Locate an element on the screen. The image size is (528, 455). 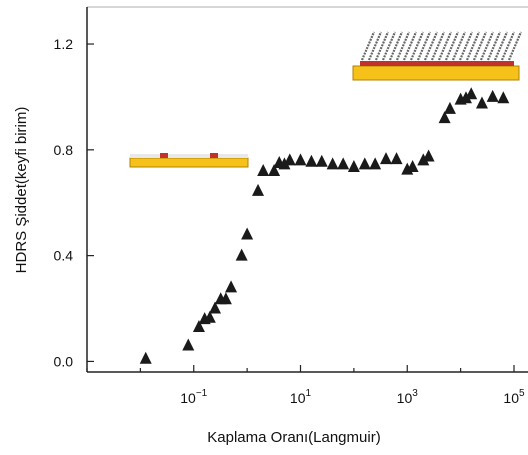
y-tick-label: 0.4 is located at coordinates (64, 256).